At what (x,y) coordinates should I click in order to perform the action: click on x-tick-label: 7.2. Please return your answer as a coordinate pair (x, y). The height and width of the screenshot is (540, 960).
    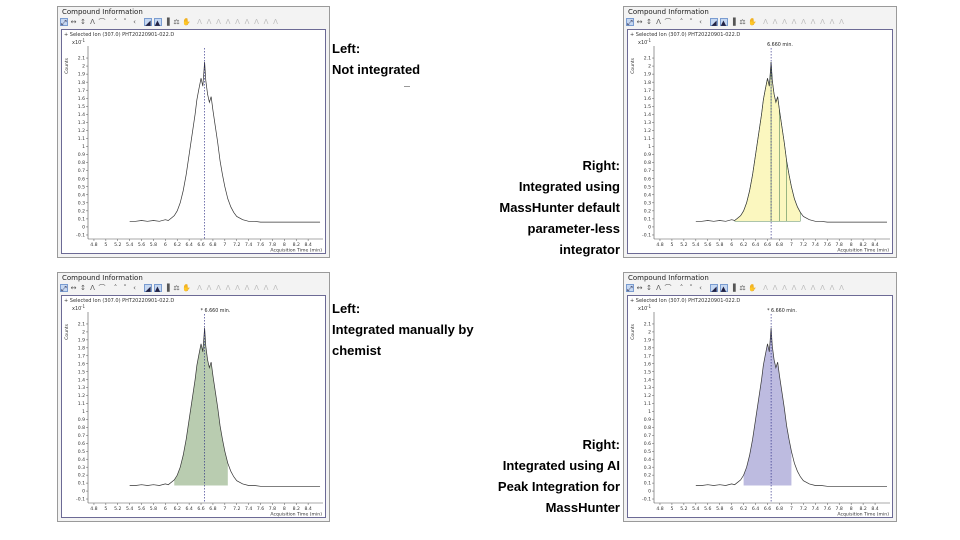
    Looking at the image, I should click on (803, 245).